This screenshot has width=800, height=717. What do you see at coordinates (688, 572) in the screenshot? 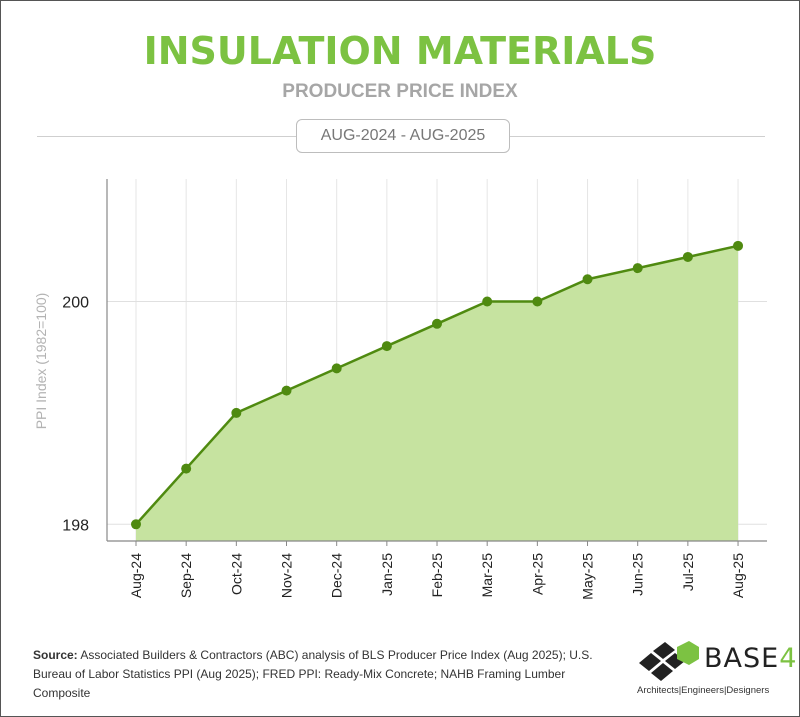
I see `x-tick-label: Jul-25` at bounding box center [688, 572].